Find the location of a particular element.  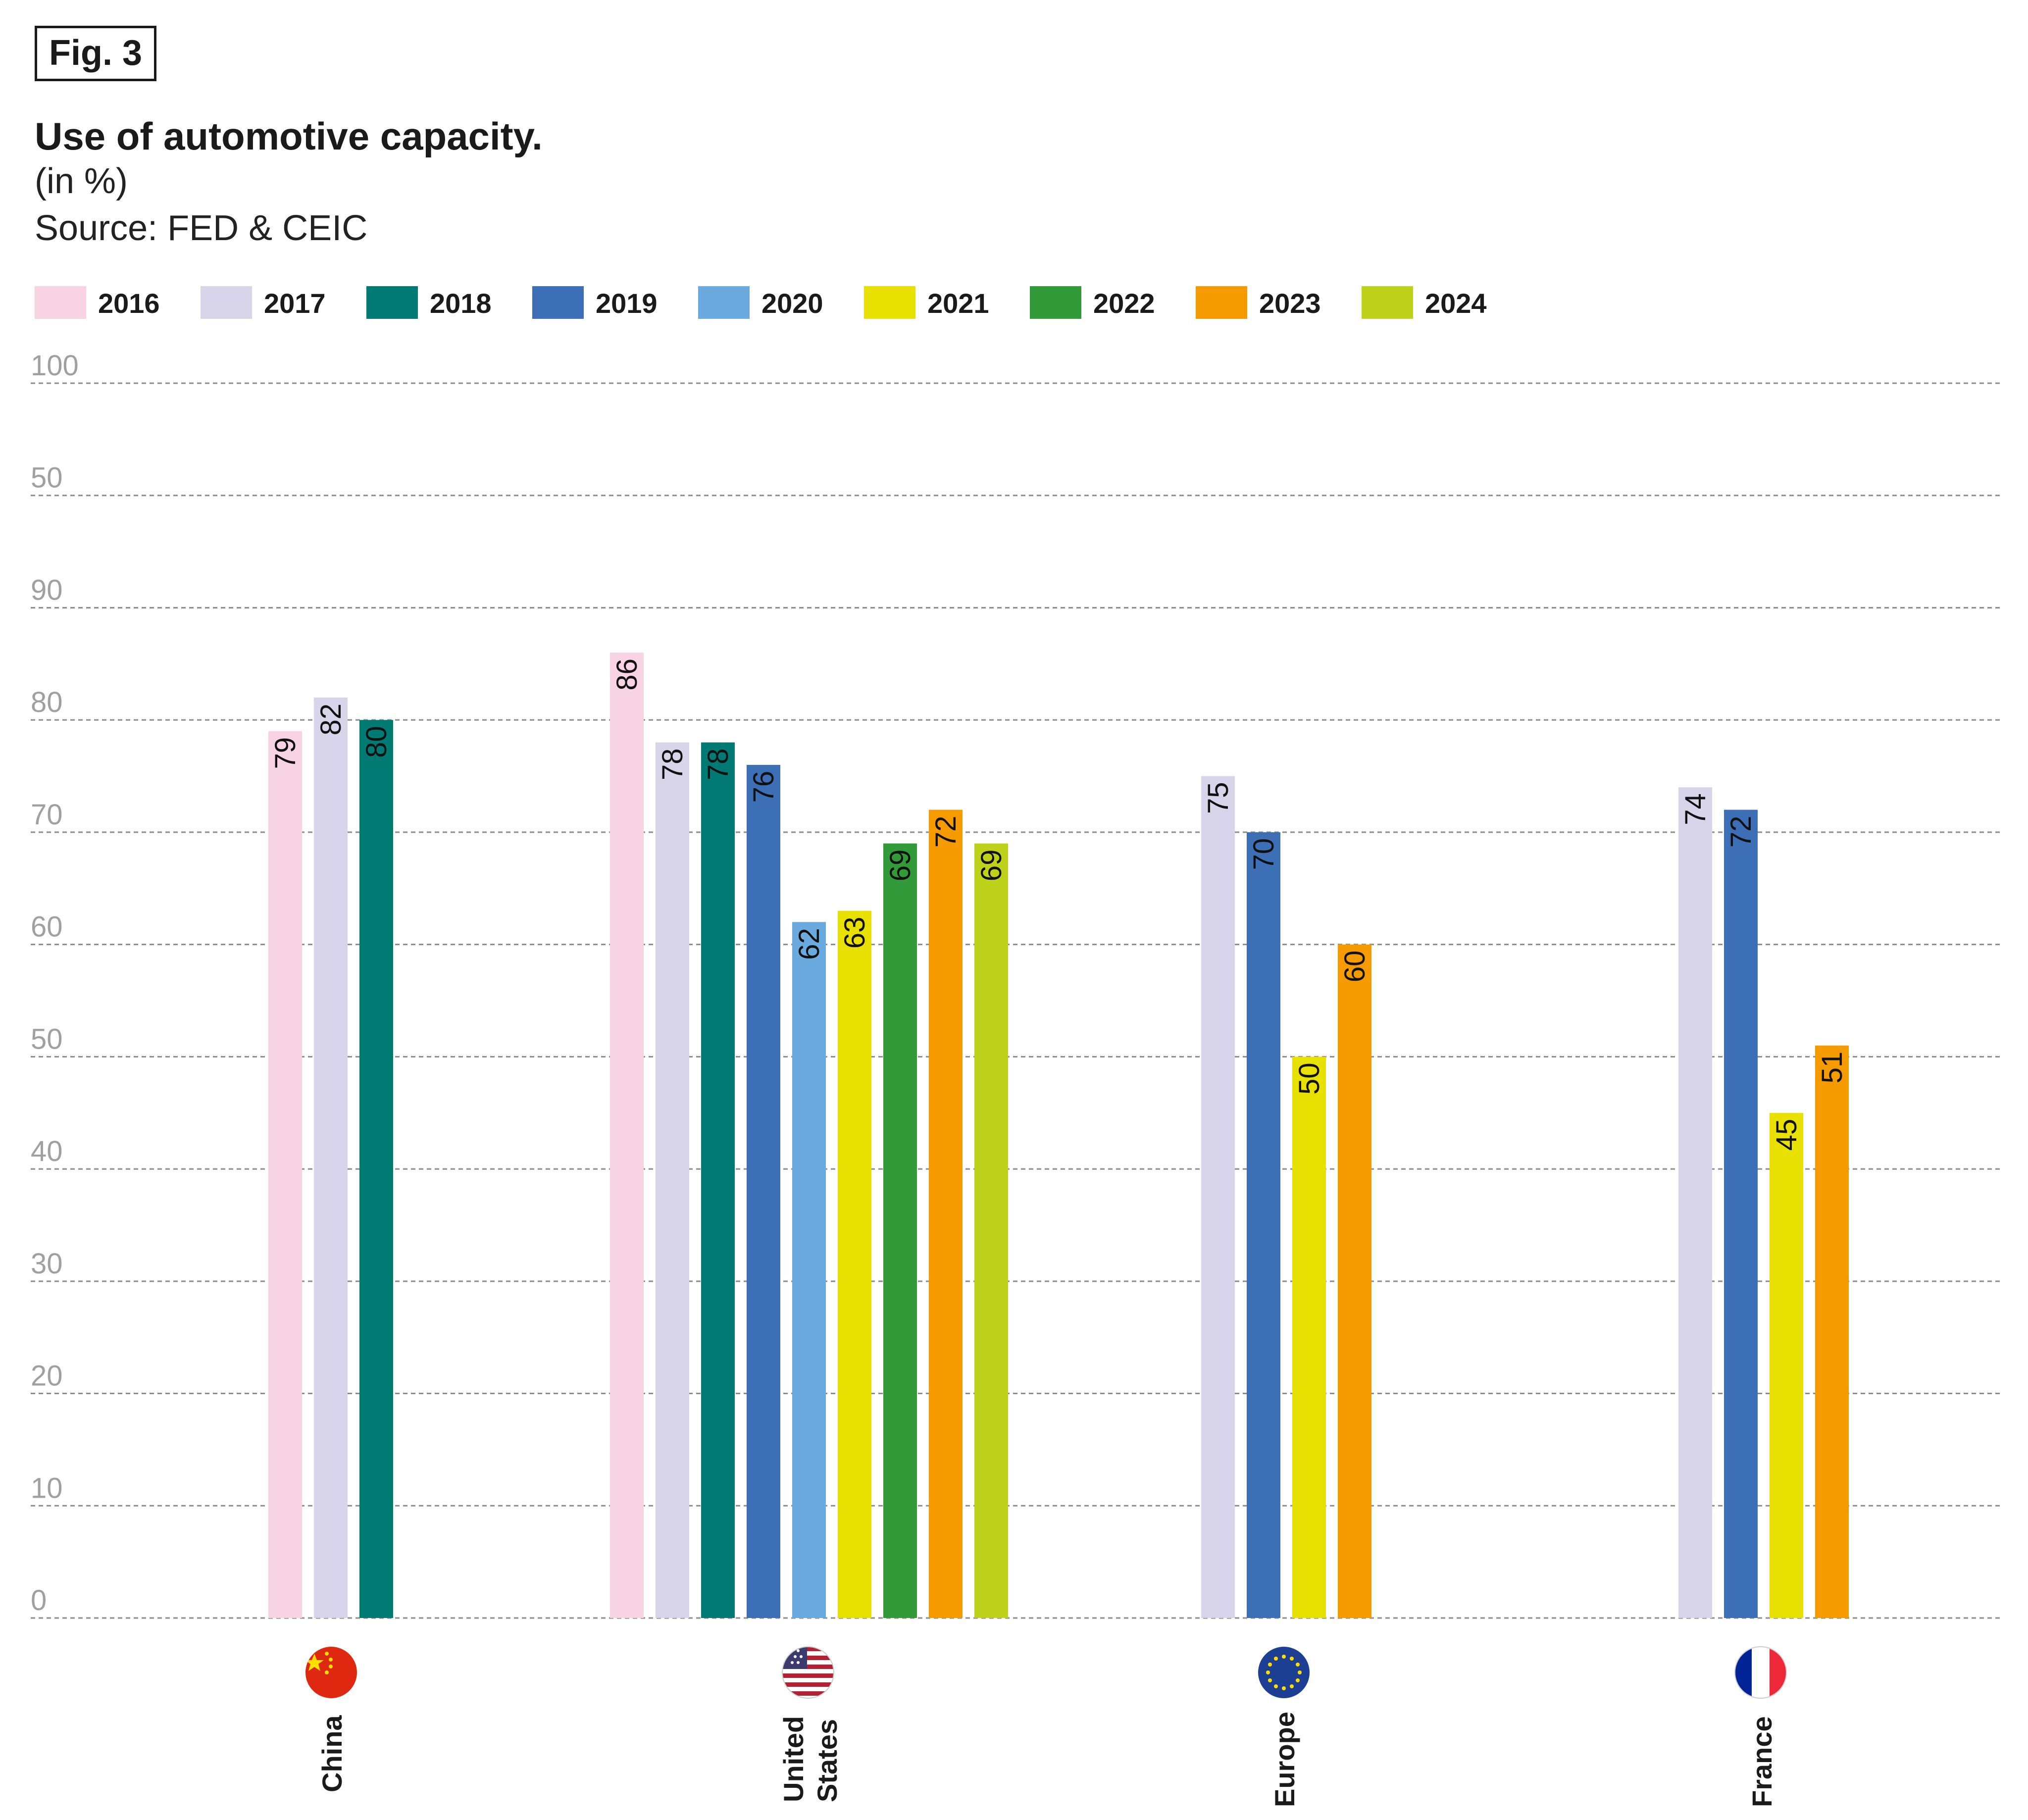

france-flag-icon is located at coordinates (1761, 1672).